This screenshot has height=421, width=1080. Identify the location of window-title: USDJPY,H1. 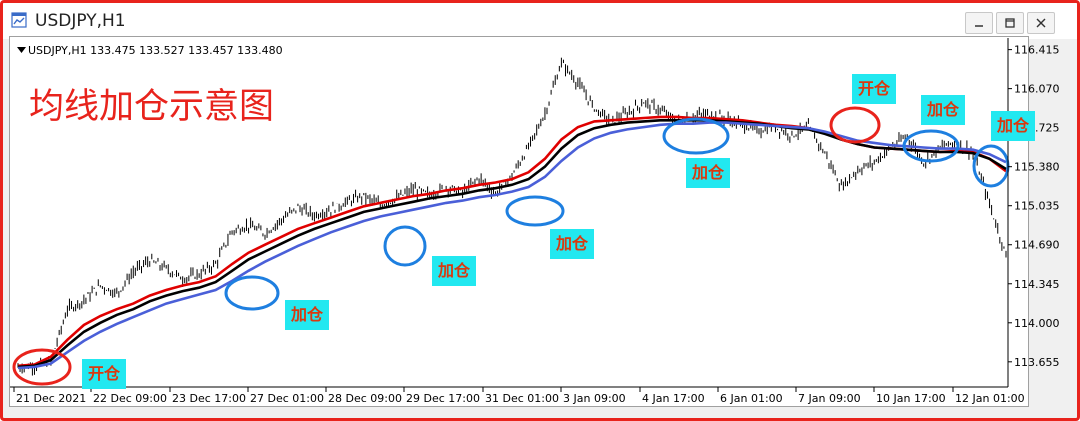
(80, 21).